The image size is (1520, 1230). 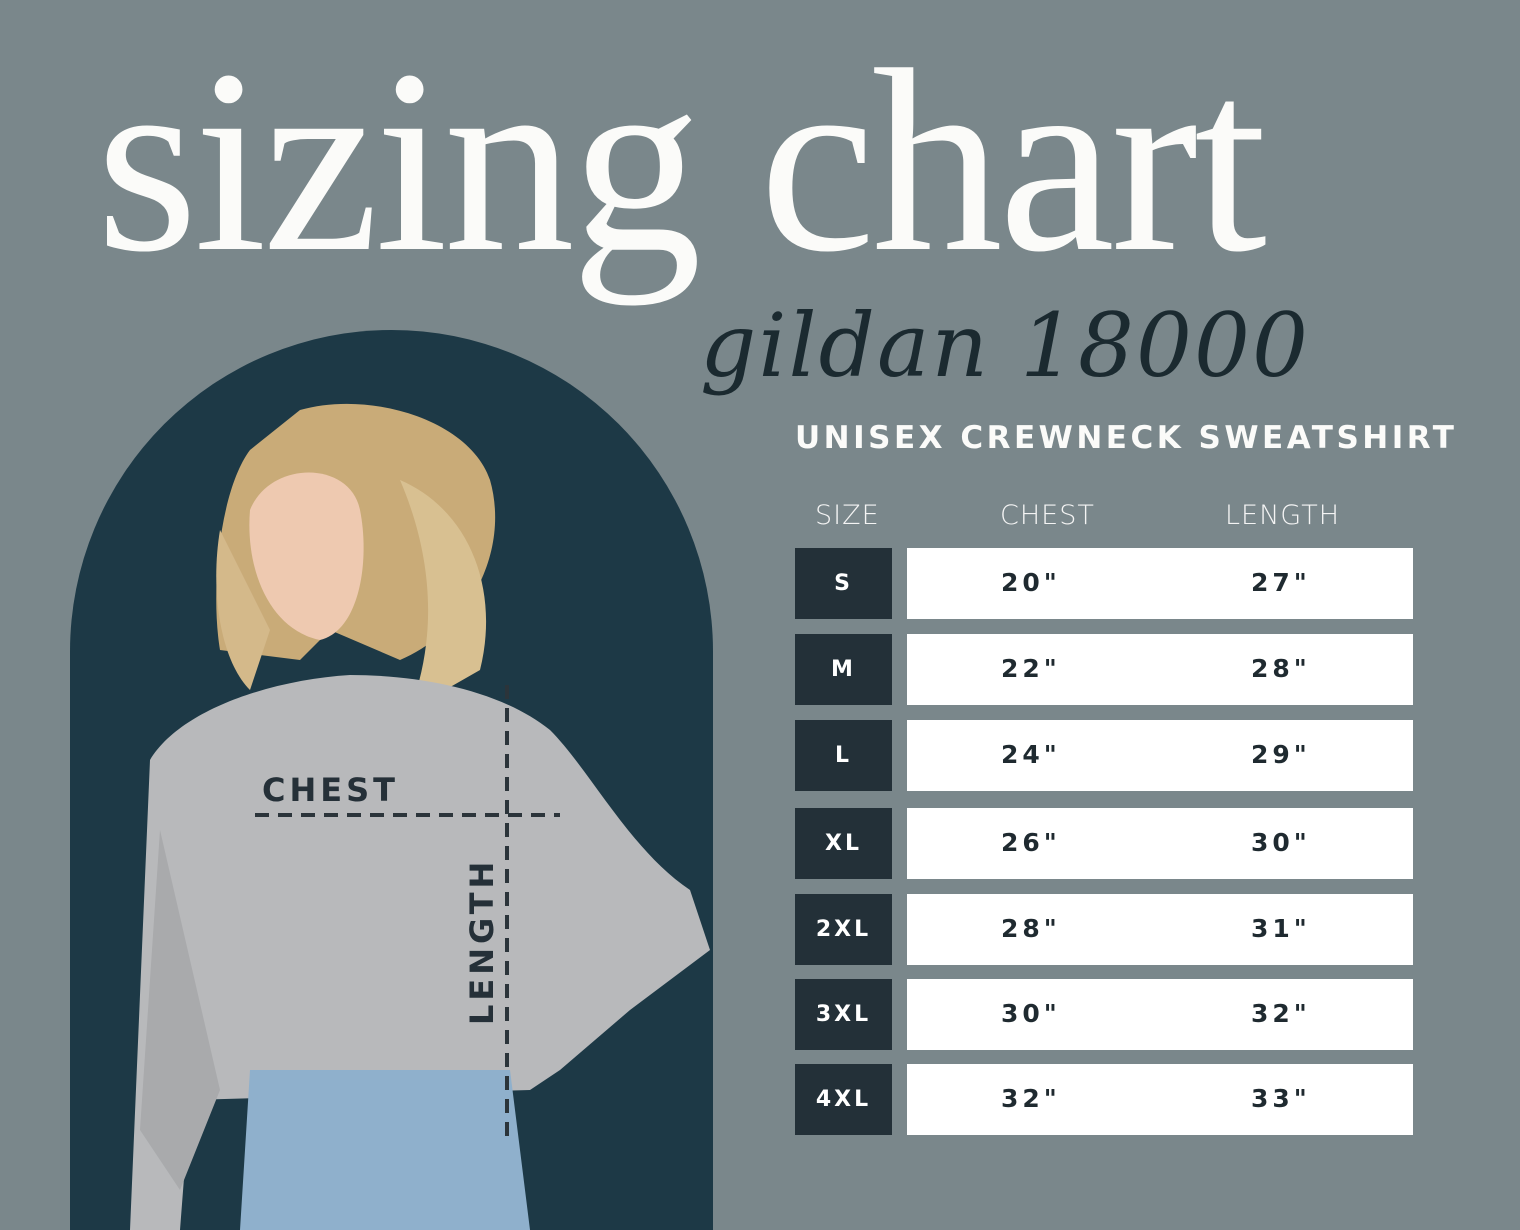 I want to click on table-row: L 24" 29", so click(x=1104, y=755).